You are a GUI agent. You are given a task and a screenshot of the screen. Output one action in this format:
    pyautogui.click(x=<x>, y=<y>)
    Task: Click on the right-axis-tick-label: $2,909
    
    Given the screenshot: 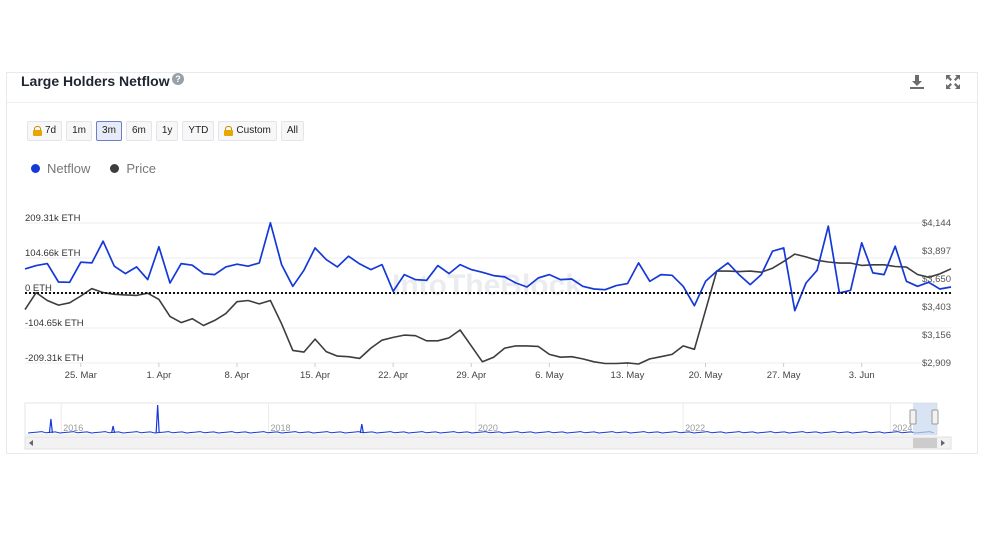 What is the action you would take?
    pyautogui.click(x=936, y=363)
    